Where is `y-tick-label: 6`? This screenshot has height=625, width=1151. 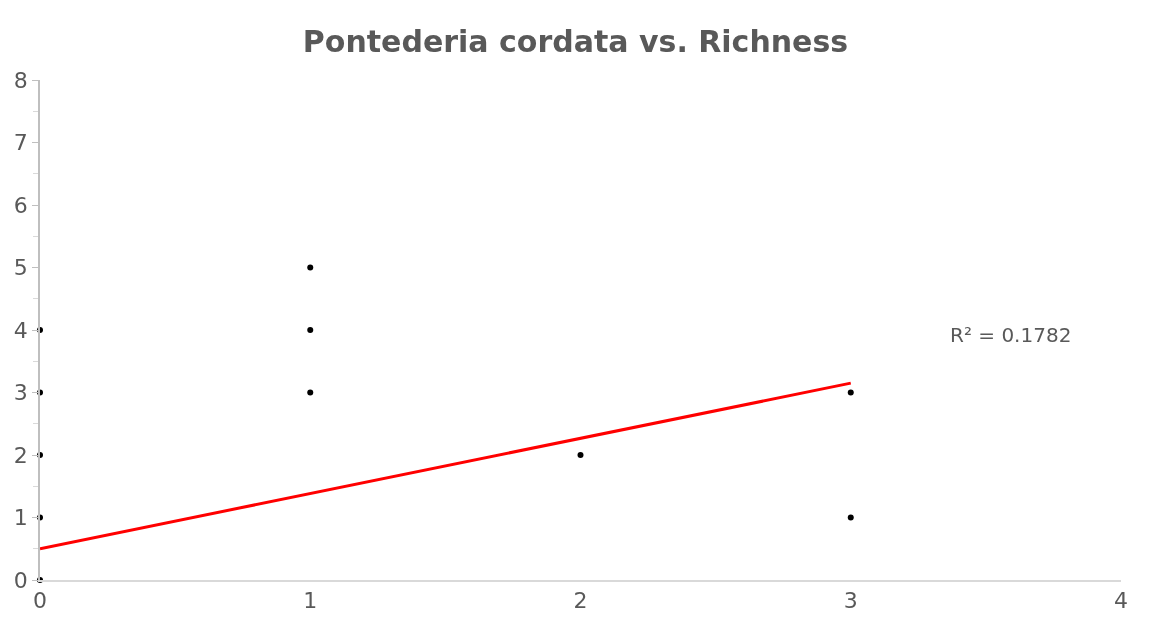 y-tick-label: 6 is located at coordinates (20, 205).